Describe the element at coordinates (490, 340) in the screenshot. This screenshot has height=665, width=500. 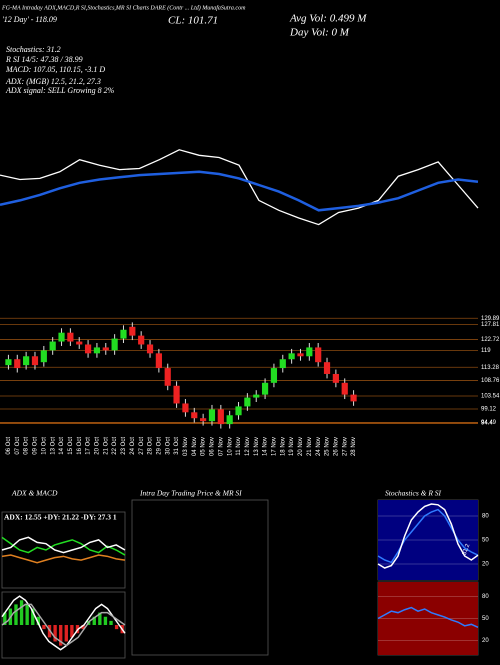
I see `y-tick-label: 122.72` at that location.